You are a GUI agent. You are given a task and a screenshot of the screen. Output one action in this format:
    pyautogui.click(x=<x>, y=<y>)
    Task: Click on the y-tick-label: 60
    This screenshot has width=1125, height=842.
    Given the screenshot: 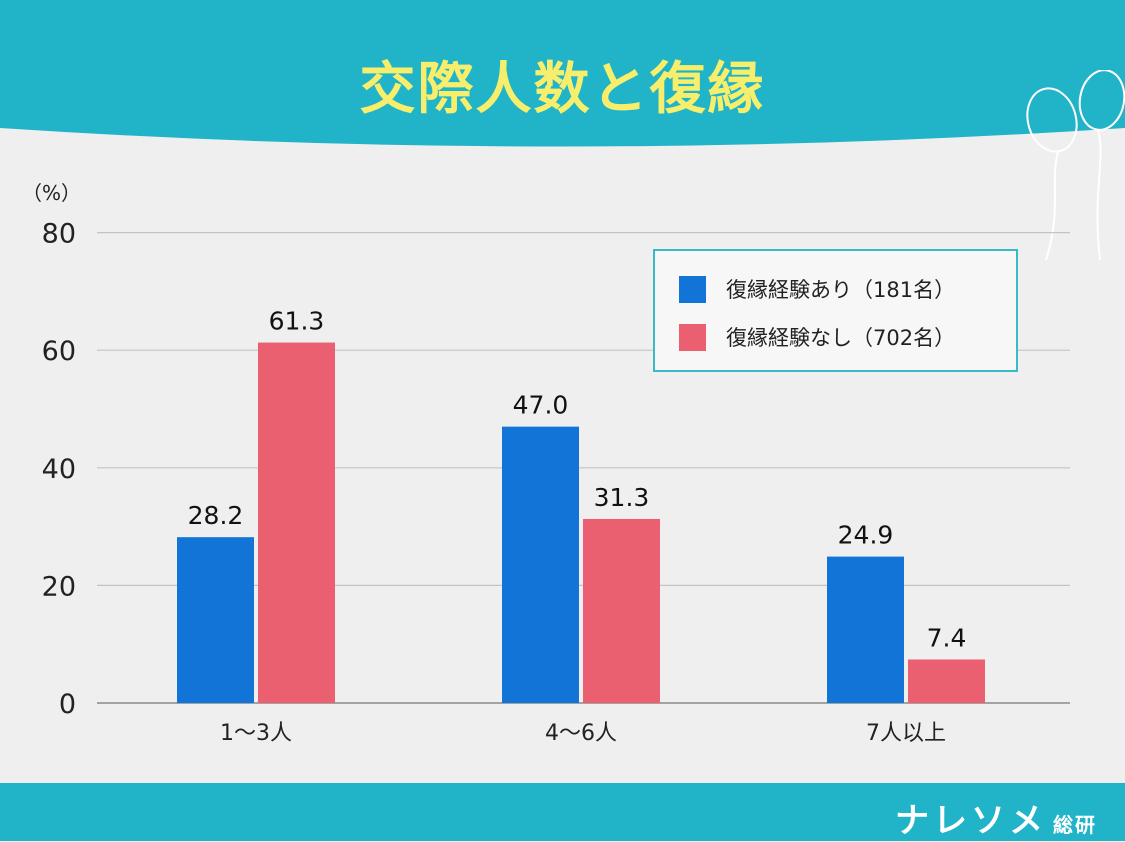 What is the action you would take?
    pyautogui.click(x=59, y=351)
    